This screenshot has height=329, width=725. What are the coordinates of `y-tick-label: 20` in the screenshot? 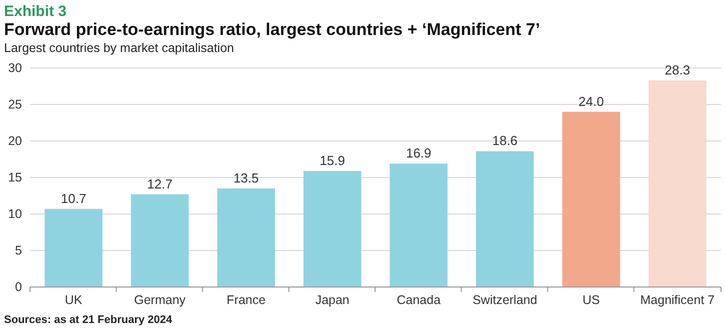 It's located at (15, 141).